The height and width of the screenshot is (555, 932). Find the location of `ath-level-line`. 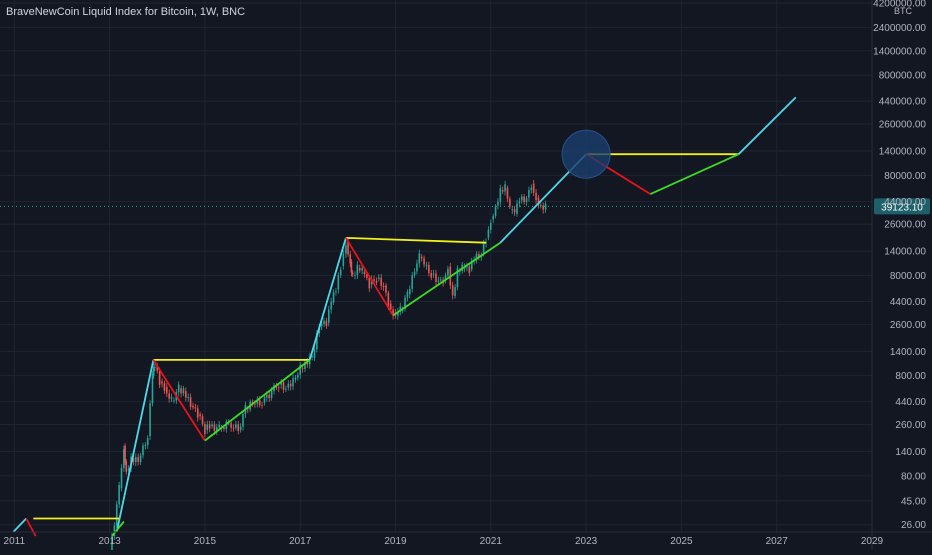

ath-level-line is located at coordinates (416, 240).